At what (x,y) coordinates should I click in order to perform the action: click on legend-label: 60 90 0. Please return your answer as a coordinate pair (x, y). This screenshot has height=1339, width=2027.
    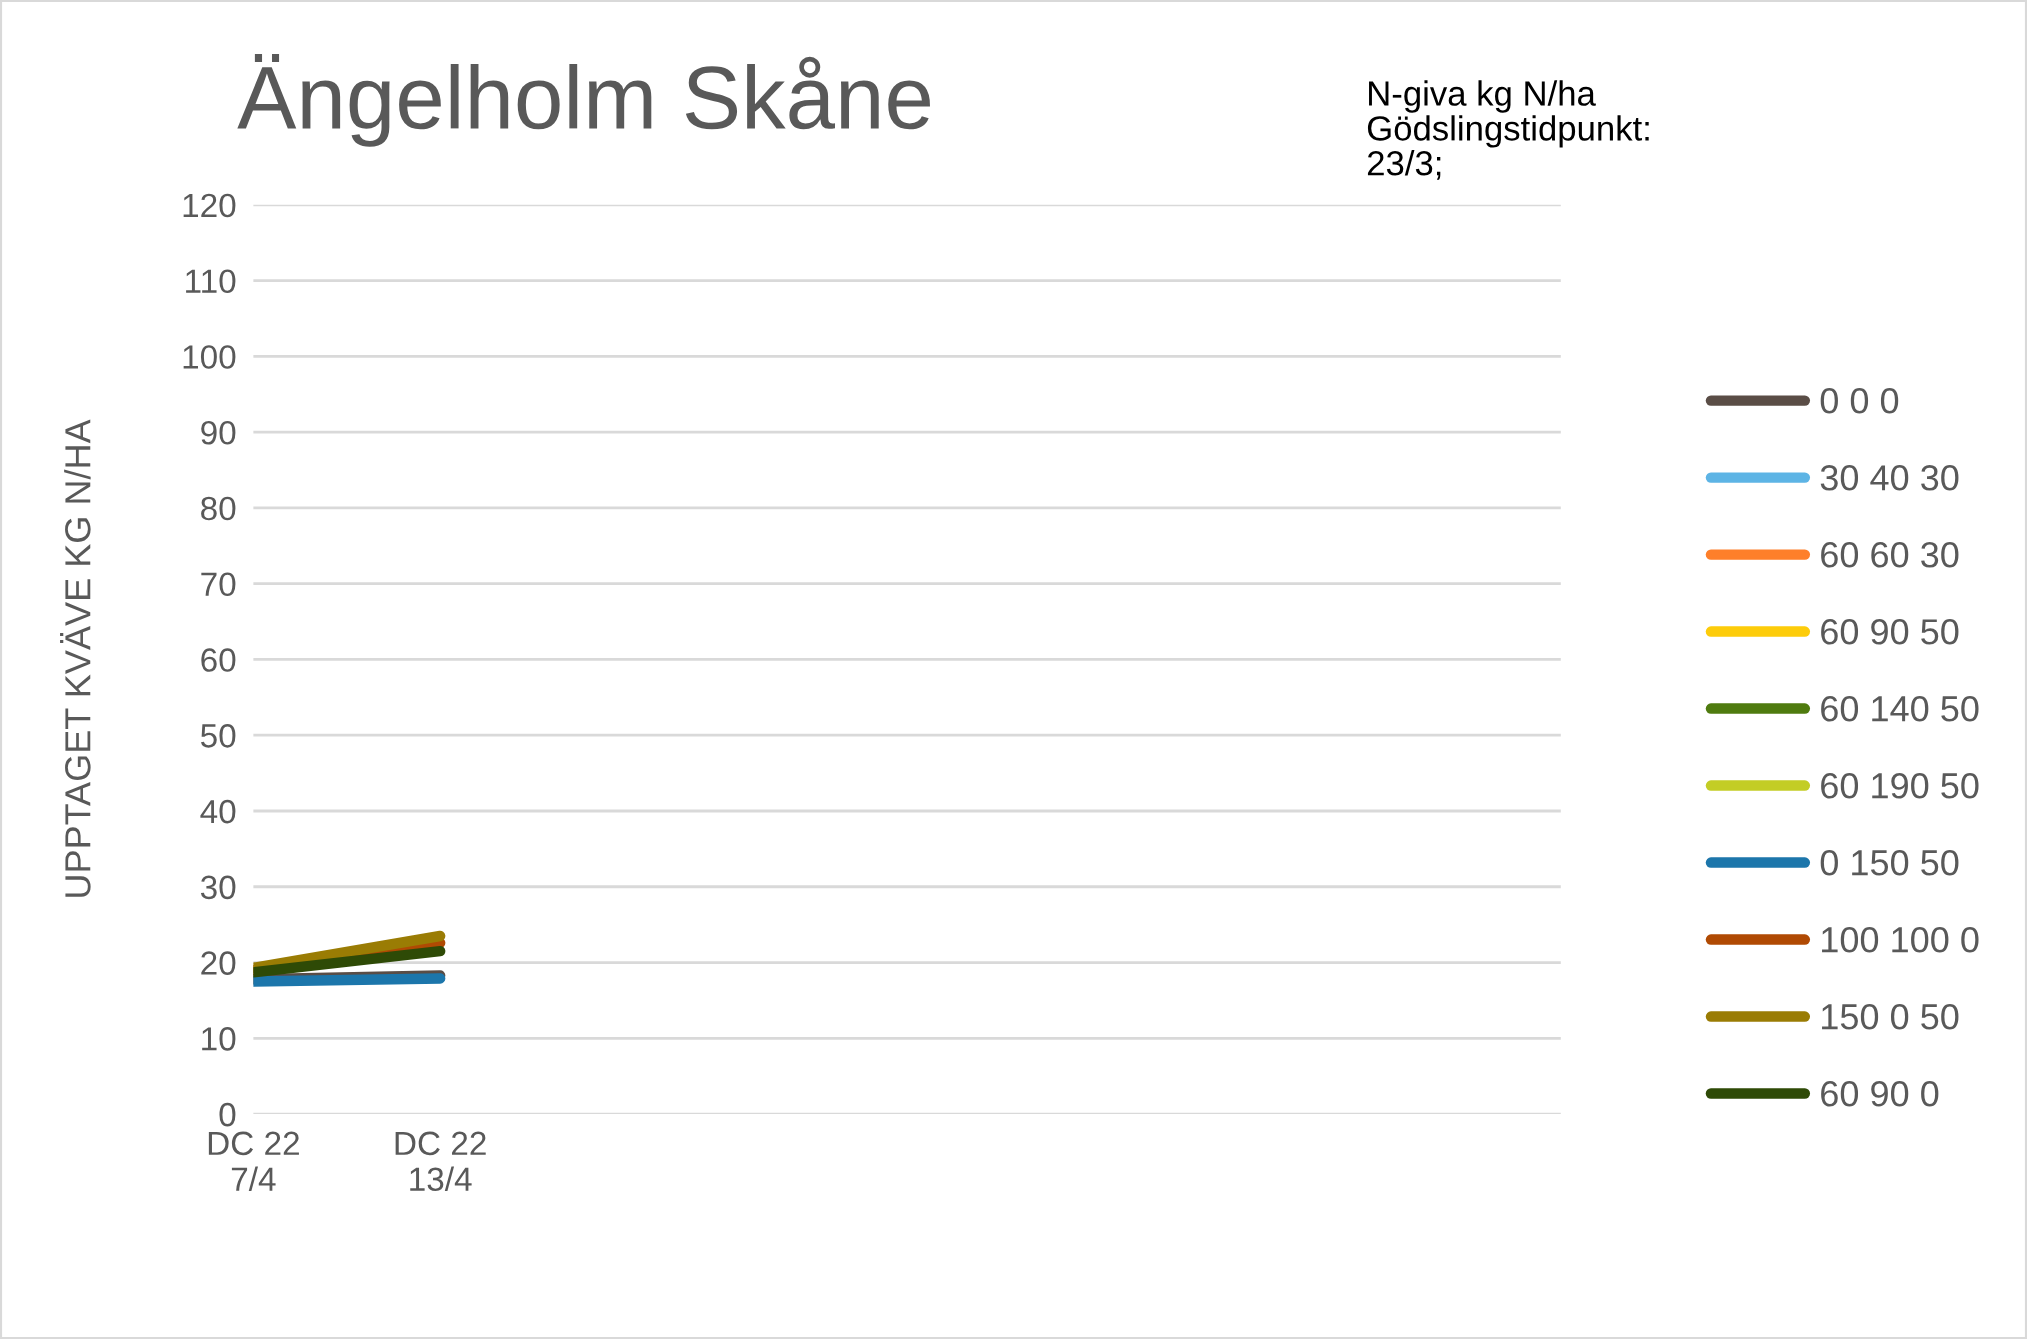
    Looking at the image, I should click on (1880, 1093).